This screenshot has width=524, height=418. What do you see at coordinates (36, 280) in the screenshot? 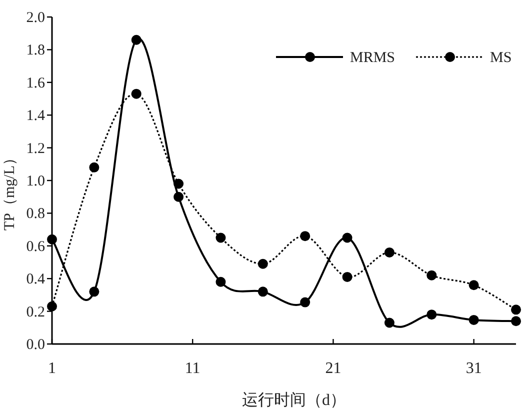
I see `y-tick-label: 0.4` at bounding box center [36, 280].